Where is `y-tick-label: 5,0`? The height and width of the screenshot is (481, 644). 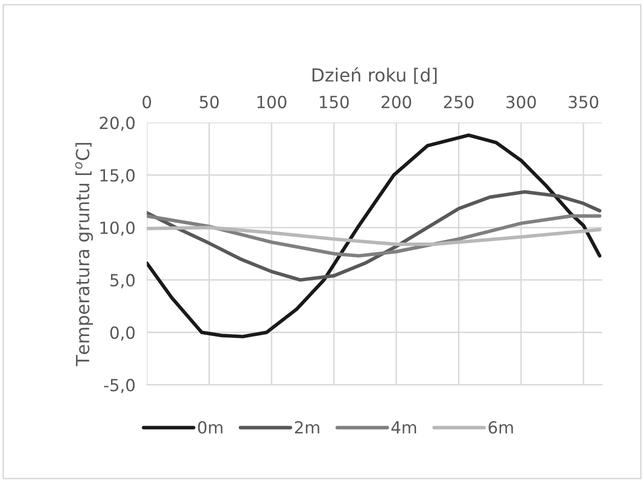
y-tick-label: 5,0 is located at coordinates (122, 281).